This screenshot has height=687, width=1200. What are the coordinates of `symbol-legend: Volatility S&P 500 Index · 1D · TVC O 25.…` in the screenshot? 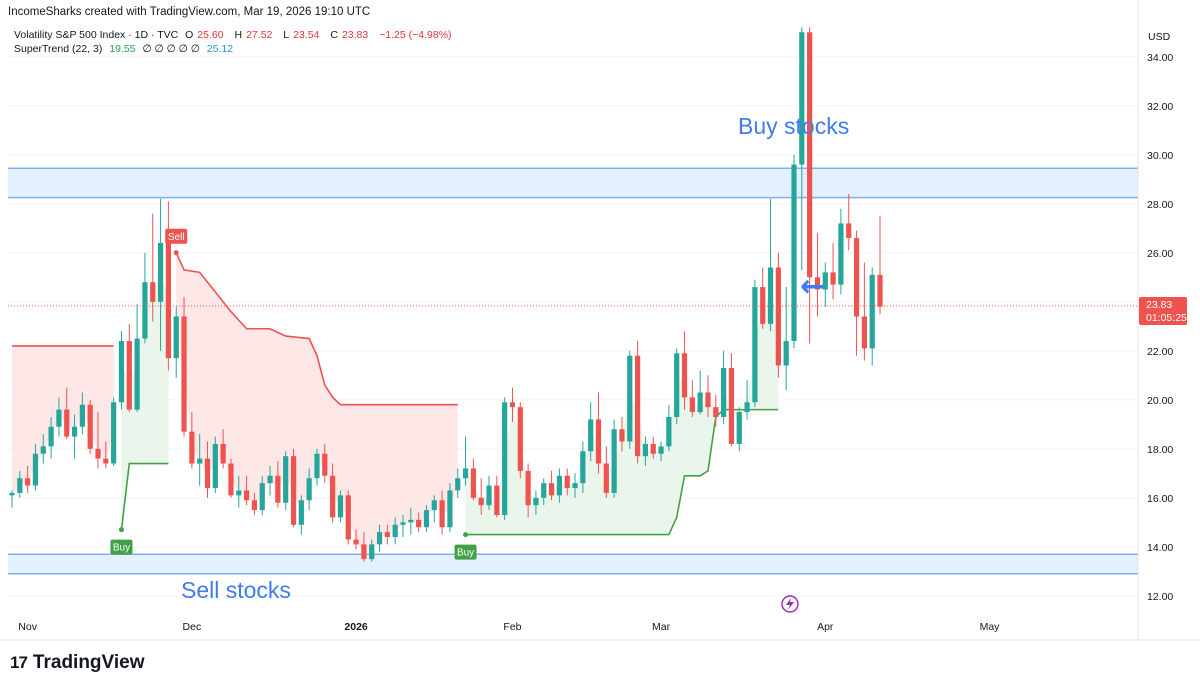 It's located at (235, 35).